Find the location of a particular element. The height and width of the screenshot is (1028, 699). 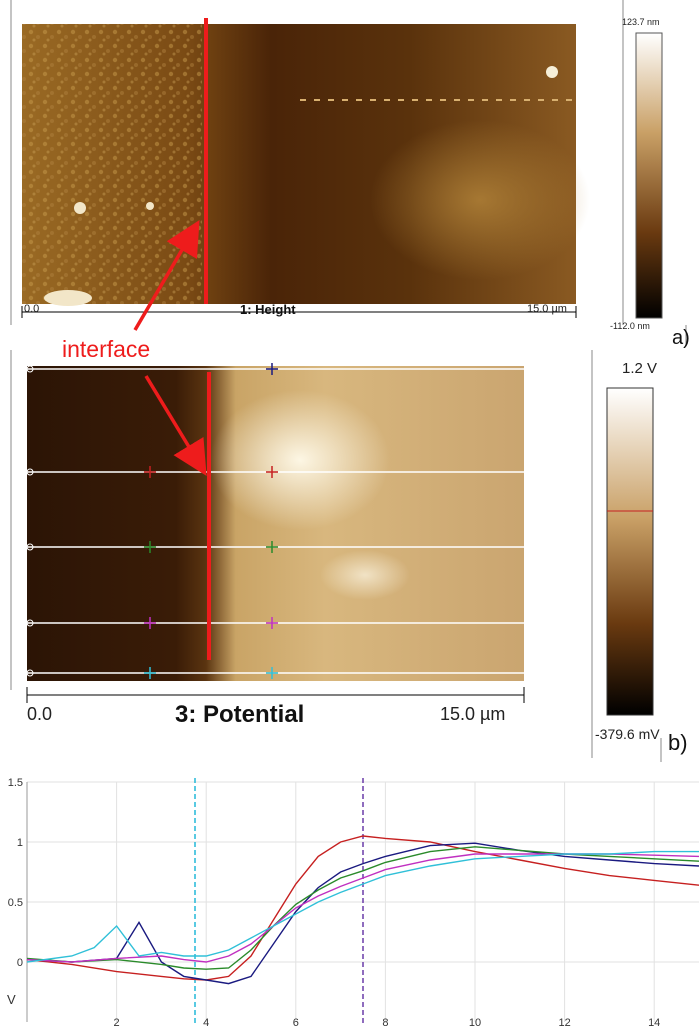

height-x-start: 0.0 is located at coordinates (32, 309).